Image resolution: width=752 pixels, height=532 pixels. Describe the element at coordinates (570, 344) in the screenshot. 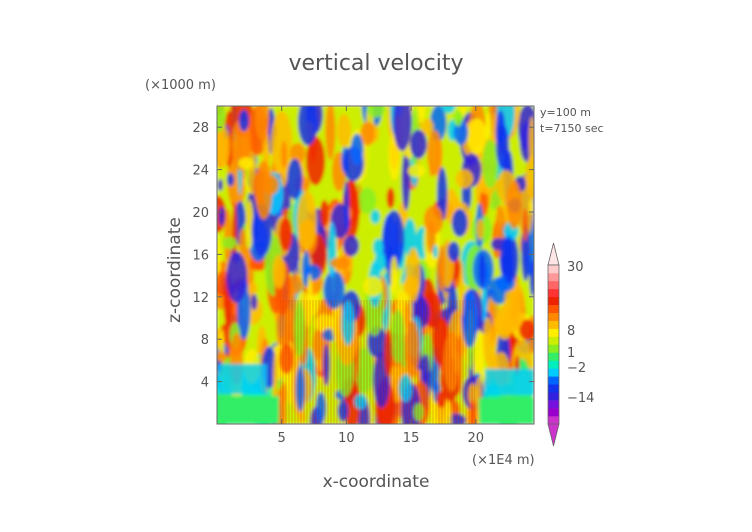

I see `colorbar: 30 8 1−2 −14` at that location.